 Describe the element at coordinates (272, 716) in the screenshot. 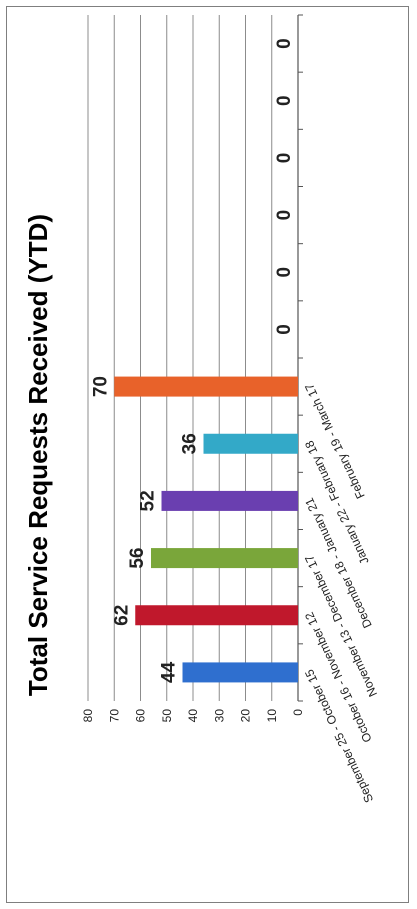

I see `y-tick-label: 10` at that location.